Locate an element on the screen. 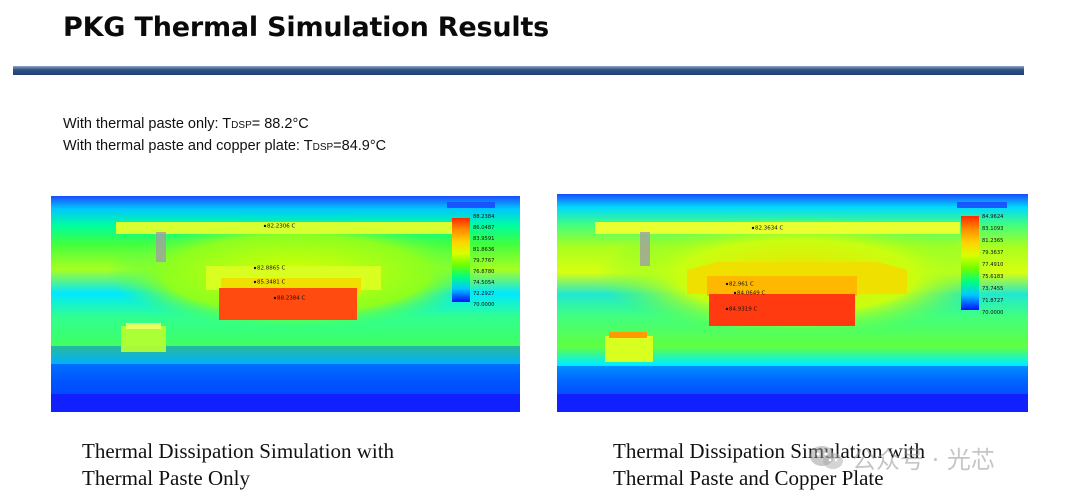 The height and width of the screenshot is (500, 1080). legend-value: 83.1093 is located at coordinates (992, 229).